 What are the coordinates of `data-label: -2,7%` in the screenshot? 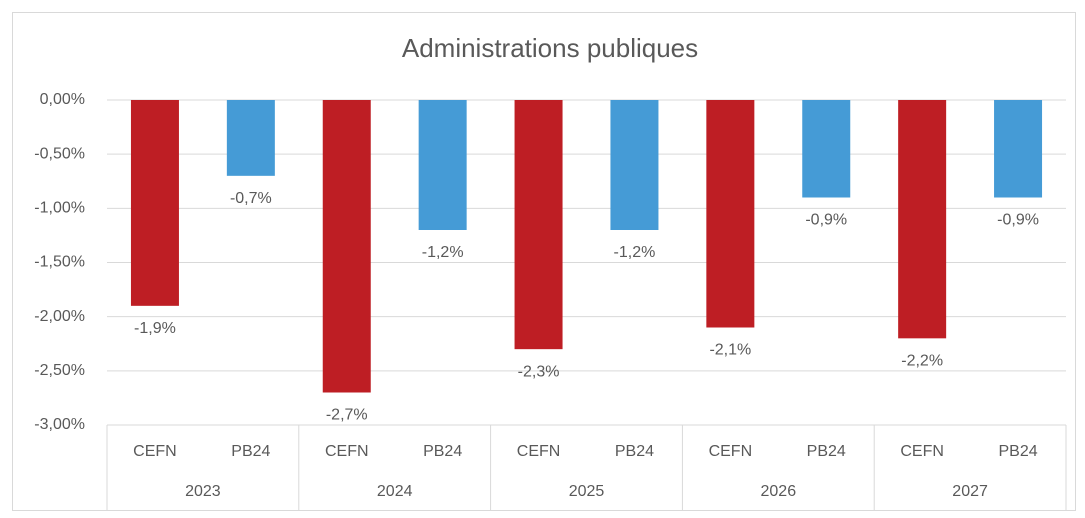 It's located at (347, 415).